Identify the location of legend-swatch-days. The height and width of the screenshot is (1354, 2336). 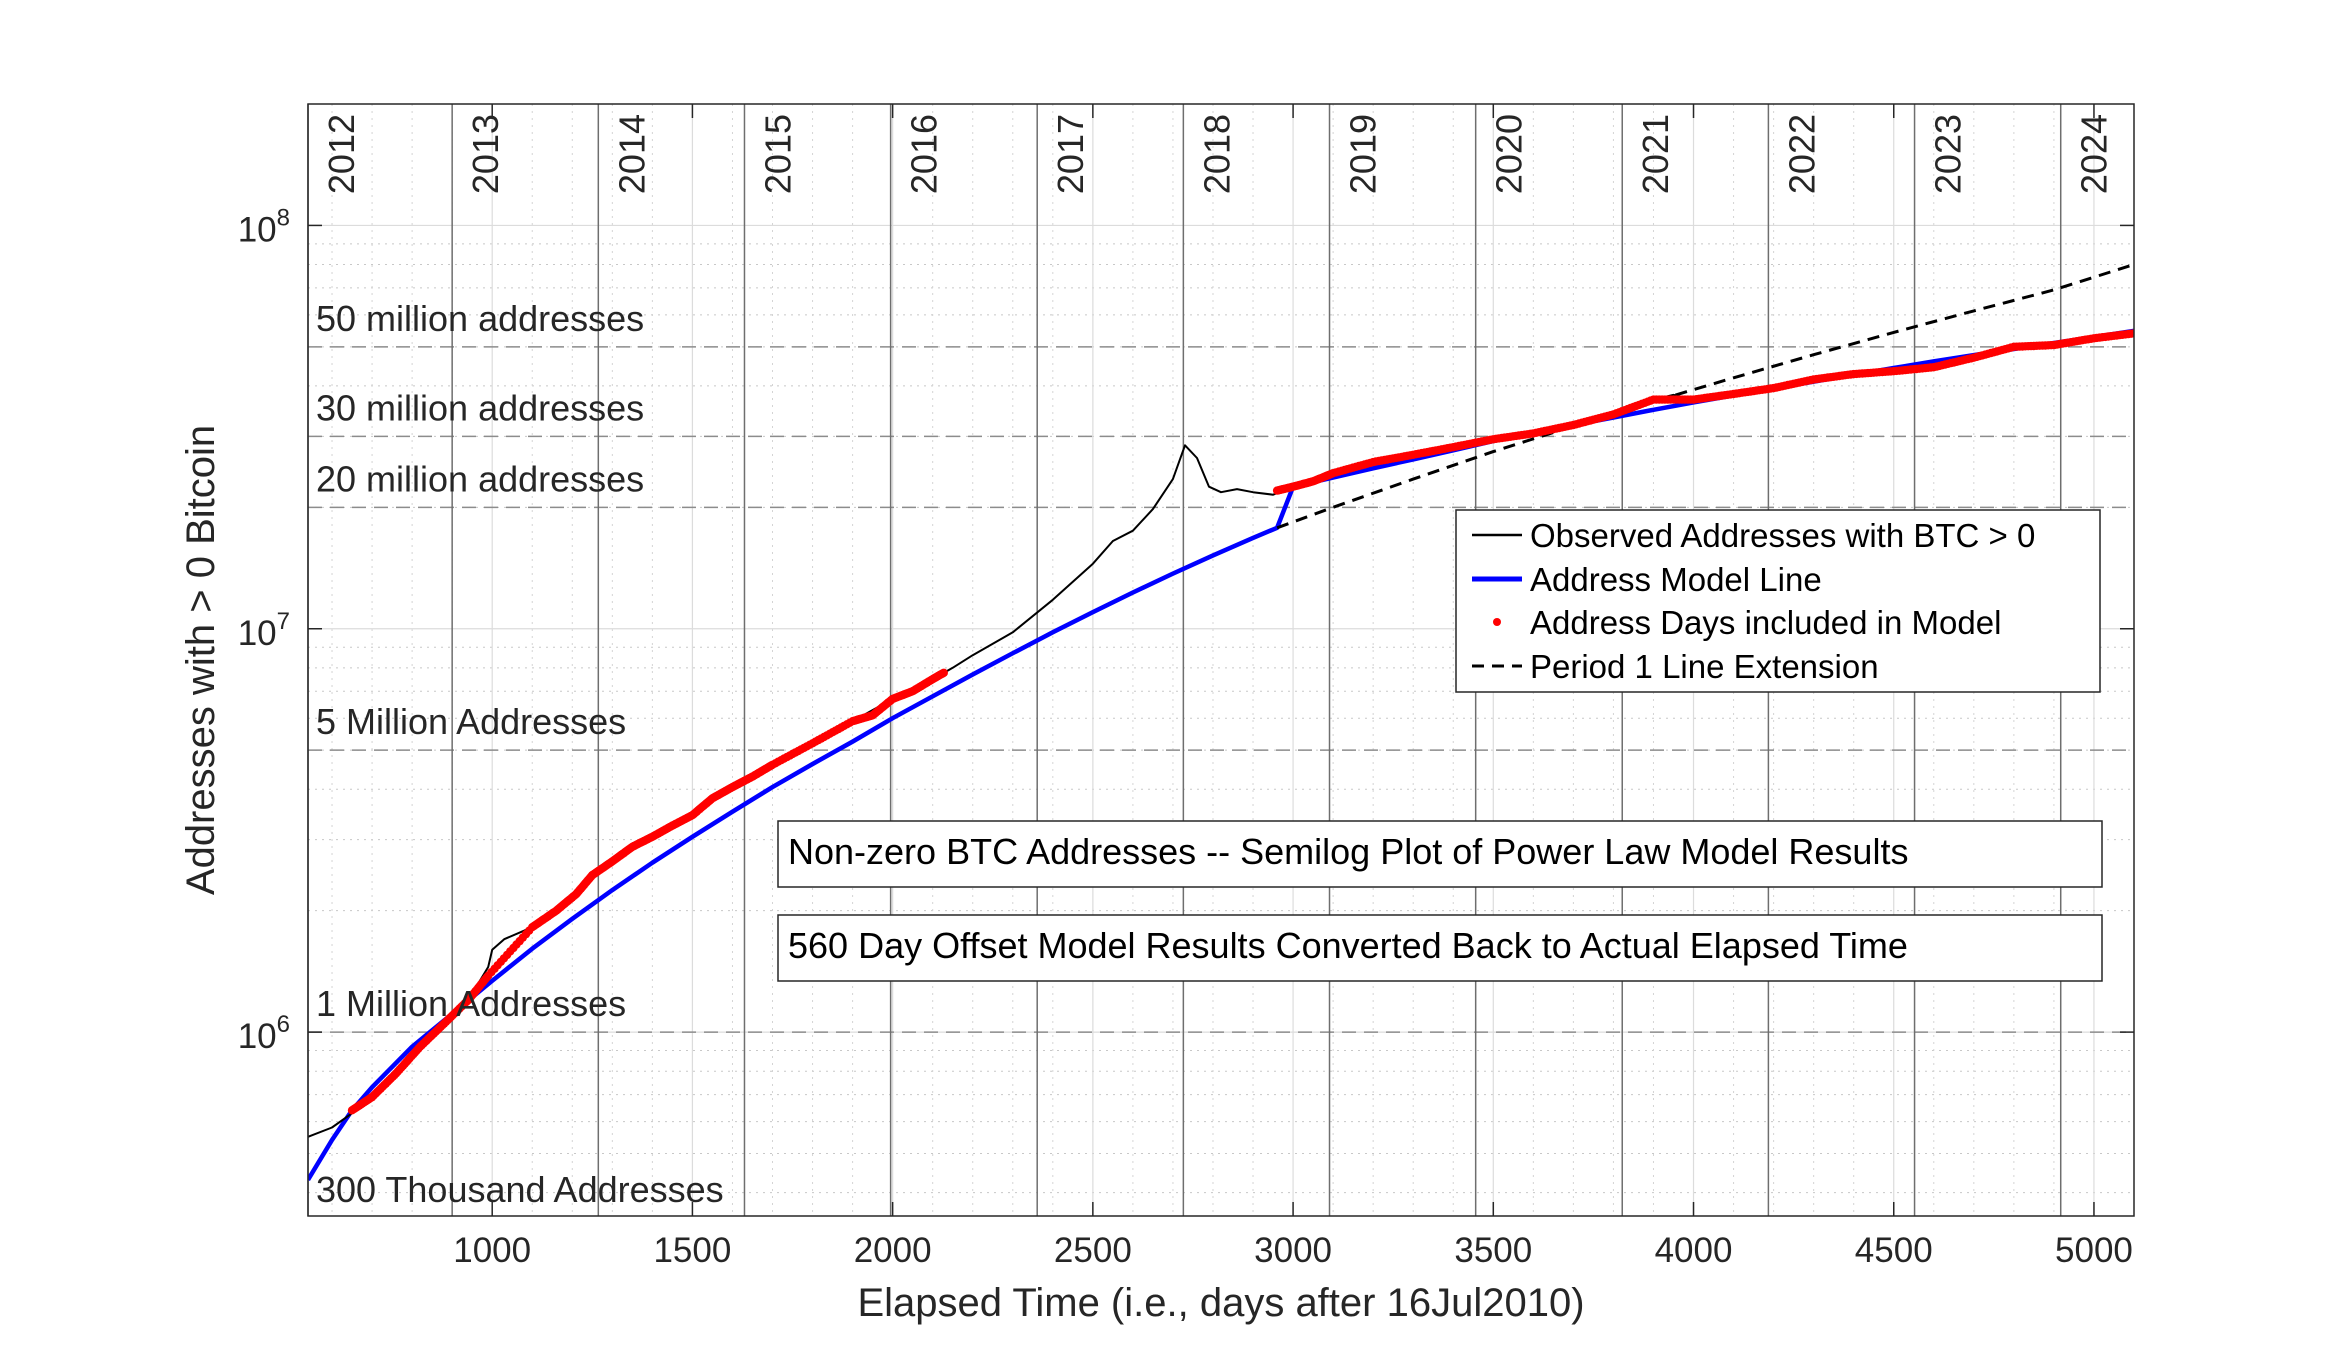
(1497, 622).